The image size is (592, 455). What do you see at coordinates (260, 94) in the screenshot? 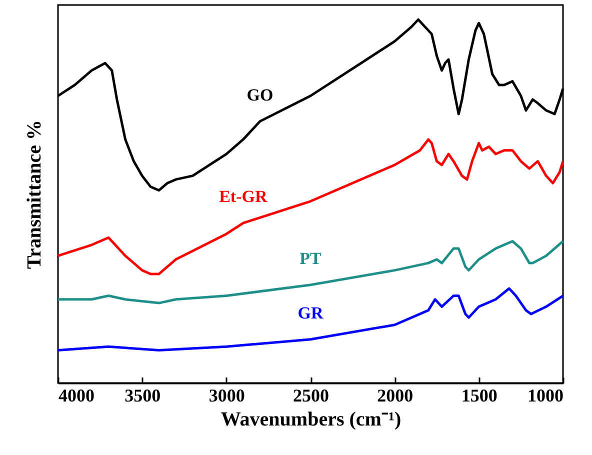
I see `series-label: GO` at bounding box center [260, 94].